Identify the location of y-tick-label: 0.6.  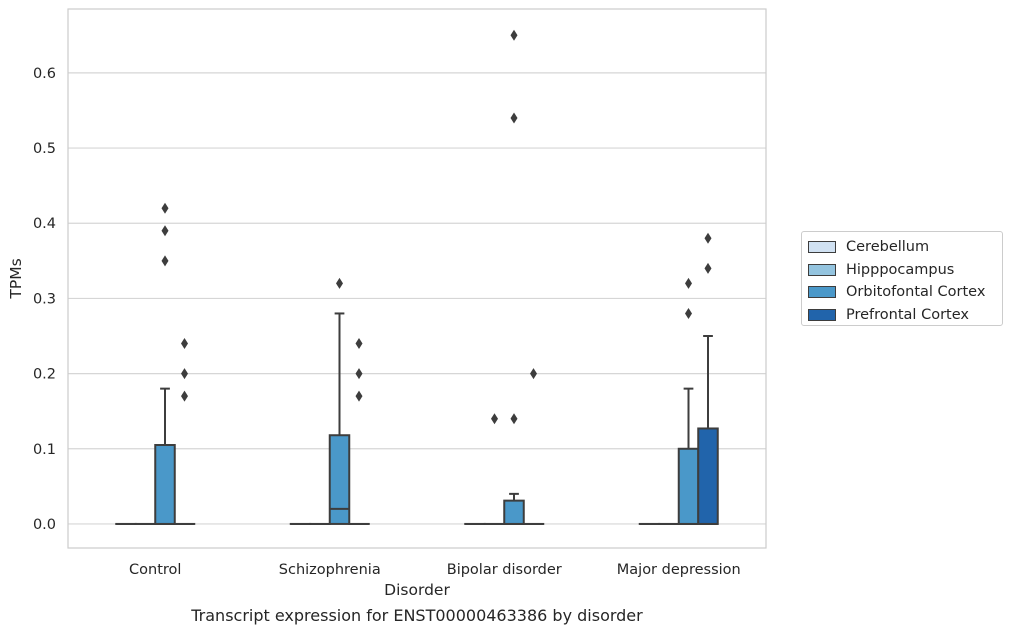
(44, 74).